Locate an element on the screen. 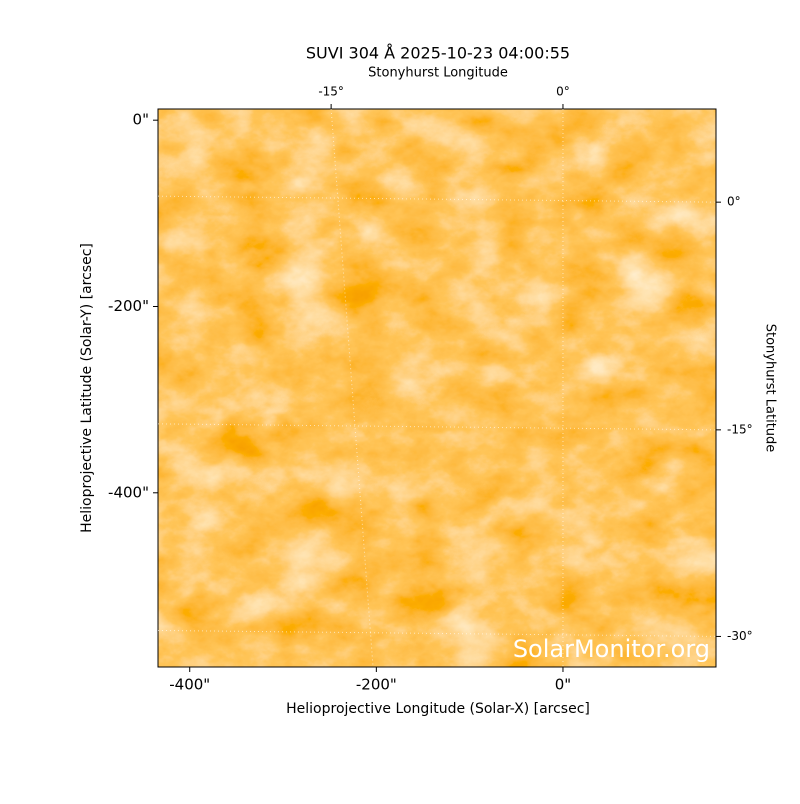  x-tick-label: 0" is located at coordinates (563, 685).